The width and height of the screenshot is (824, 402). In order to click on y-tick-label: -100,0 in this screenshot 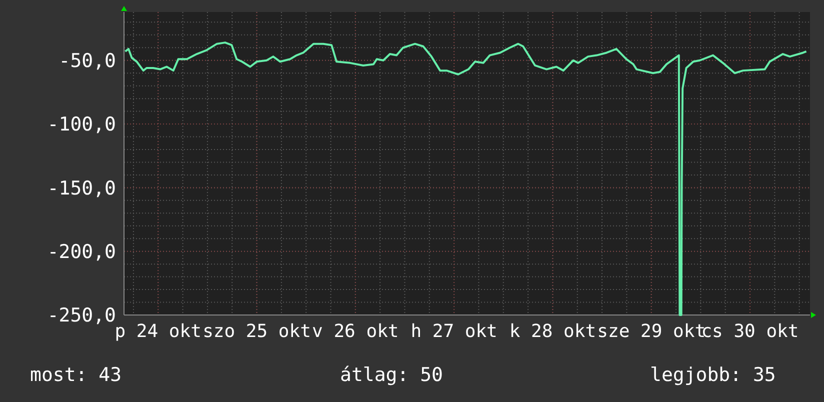, I will do `click(81, 125)`.